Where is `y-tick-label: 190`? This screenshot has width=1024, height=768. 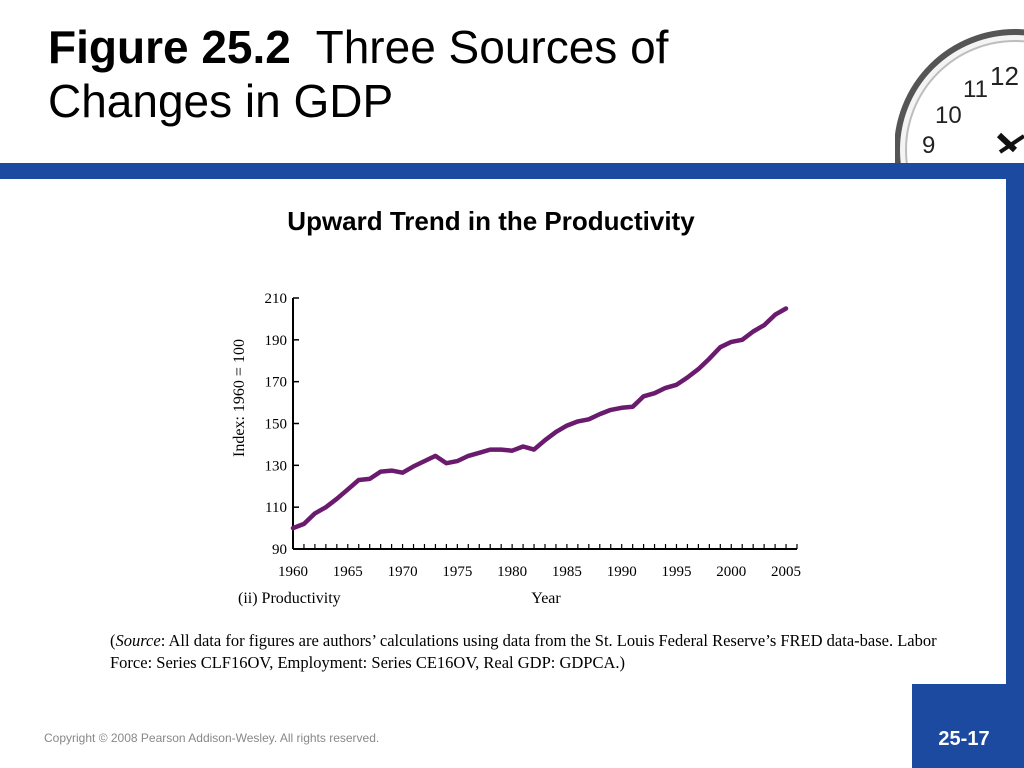
y-tick-label: 190 is located at coordinates (276, 341).